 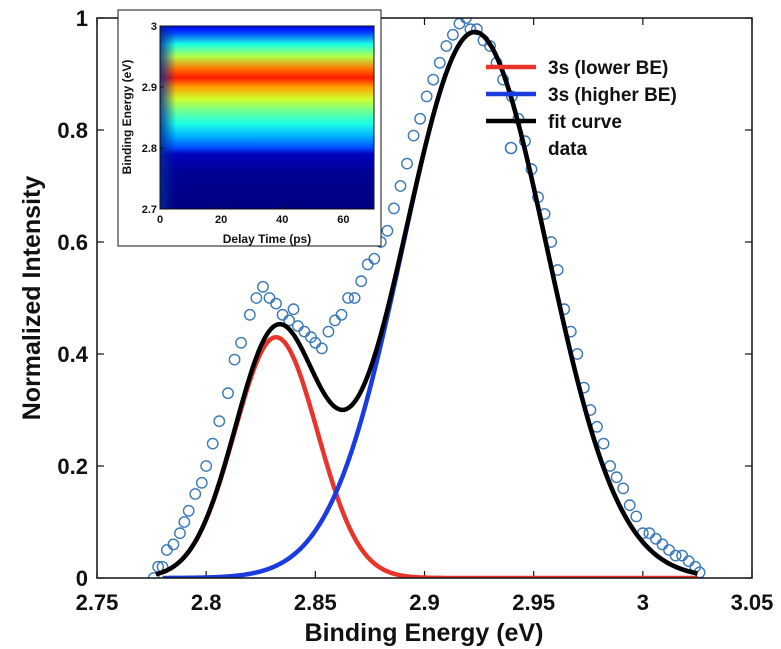 I want to click on x-tick-label: 2.9, so click(x=424, y=602).